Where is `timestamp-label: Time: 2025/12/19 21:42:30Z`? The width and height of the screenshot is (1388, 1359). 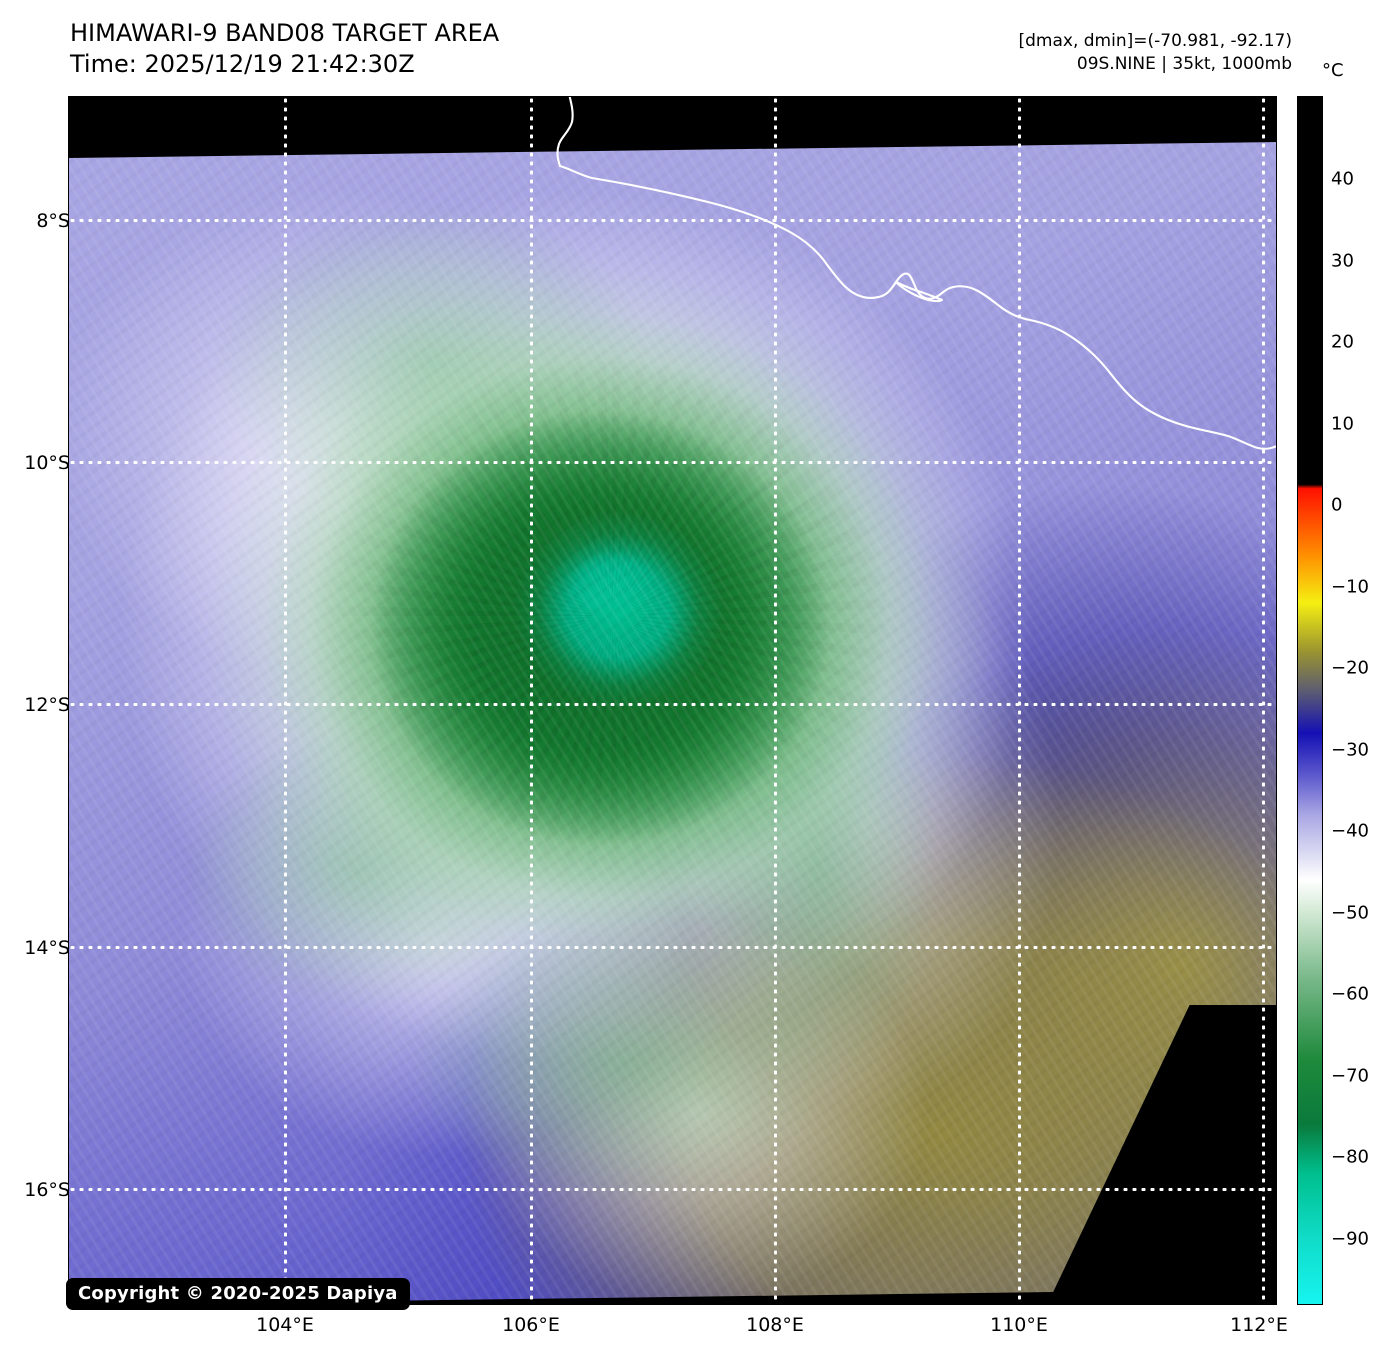
timestamp-label: Time: 2025/12/19 21:42:30Z is located at coordinates (242, 64).